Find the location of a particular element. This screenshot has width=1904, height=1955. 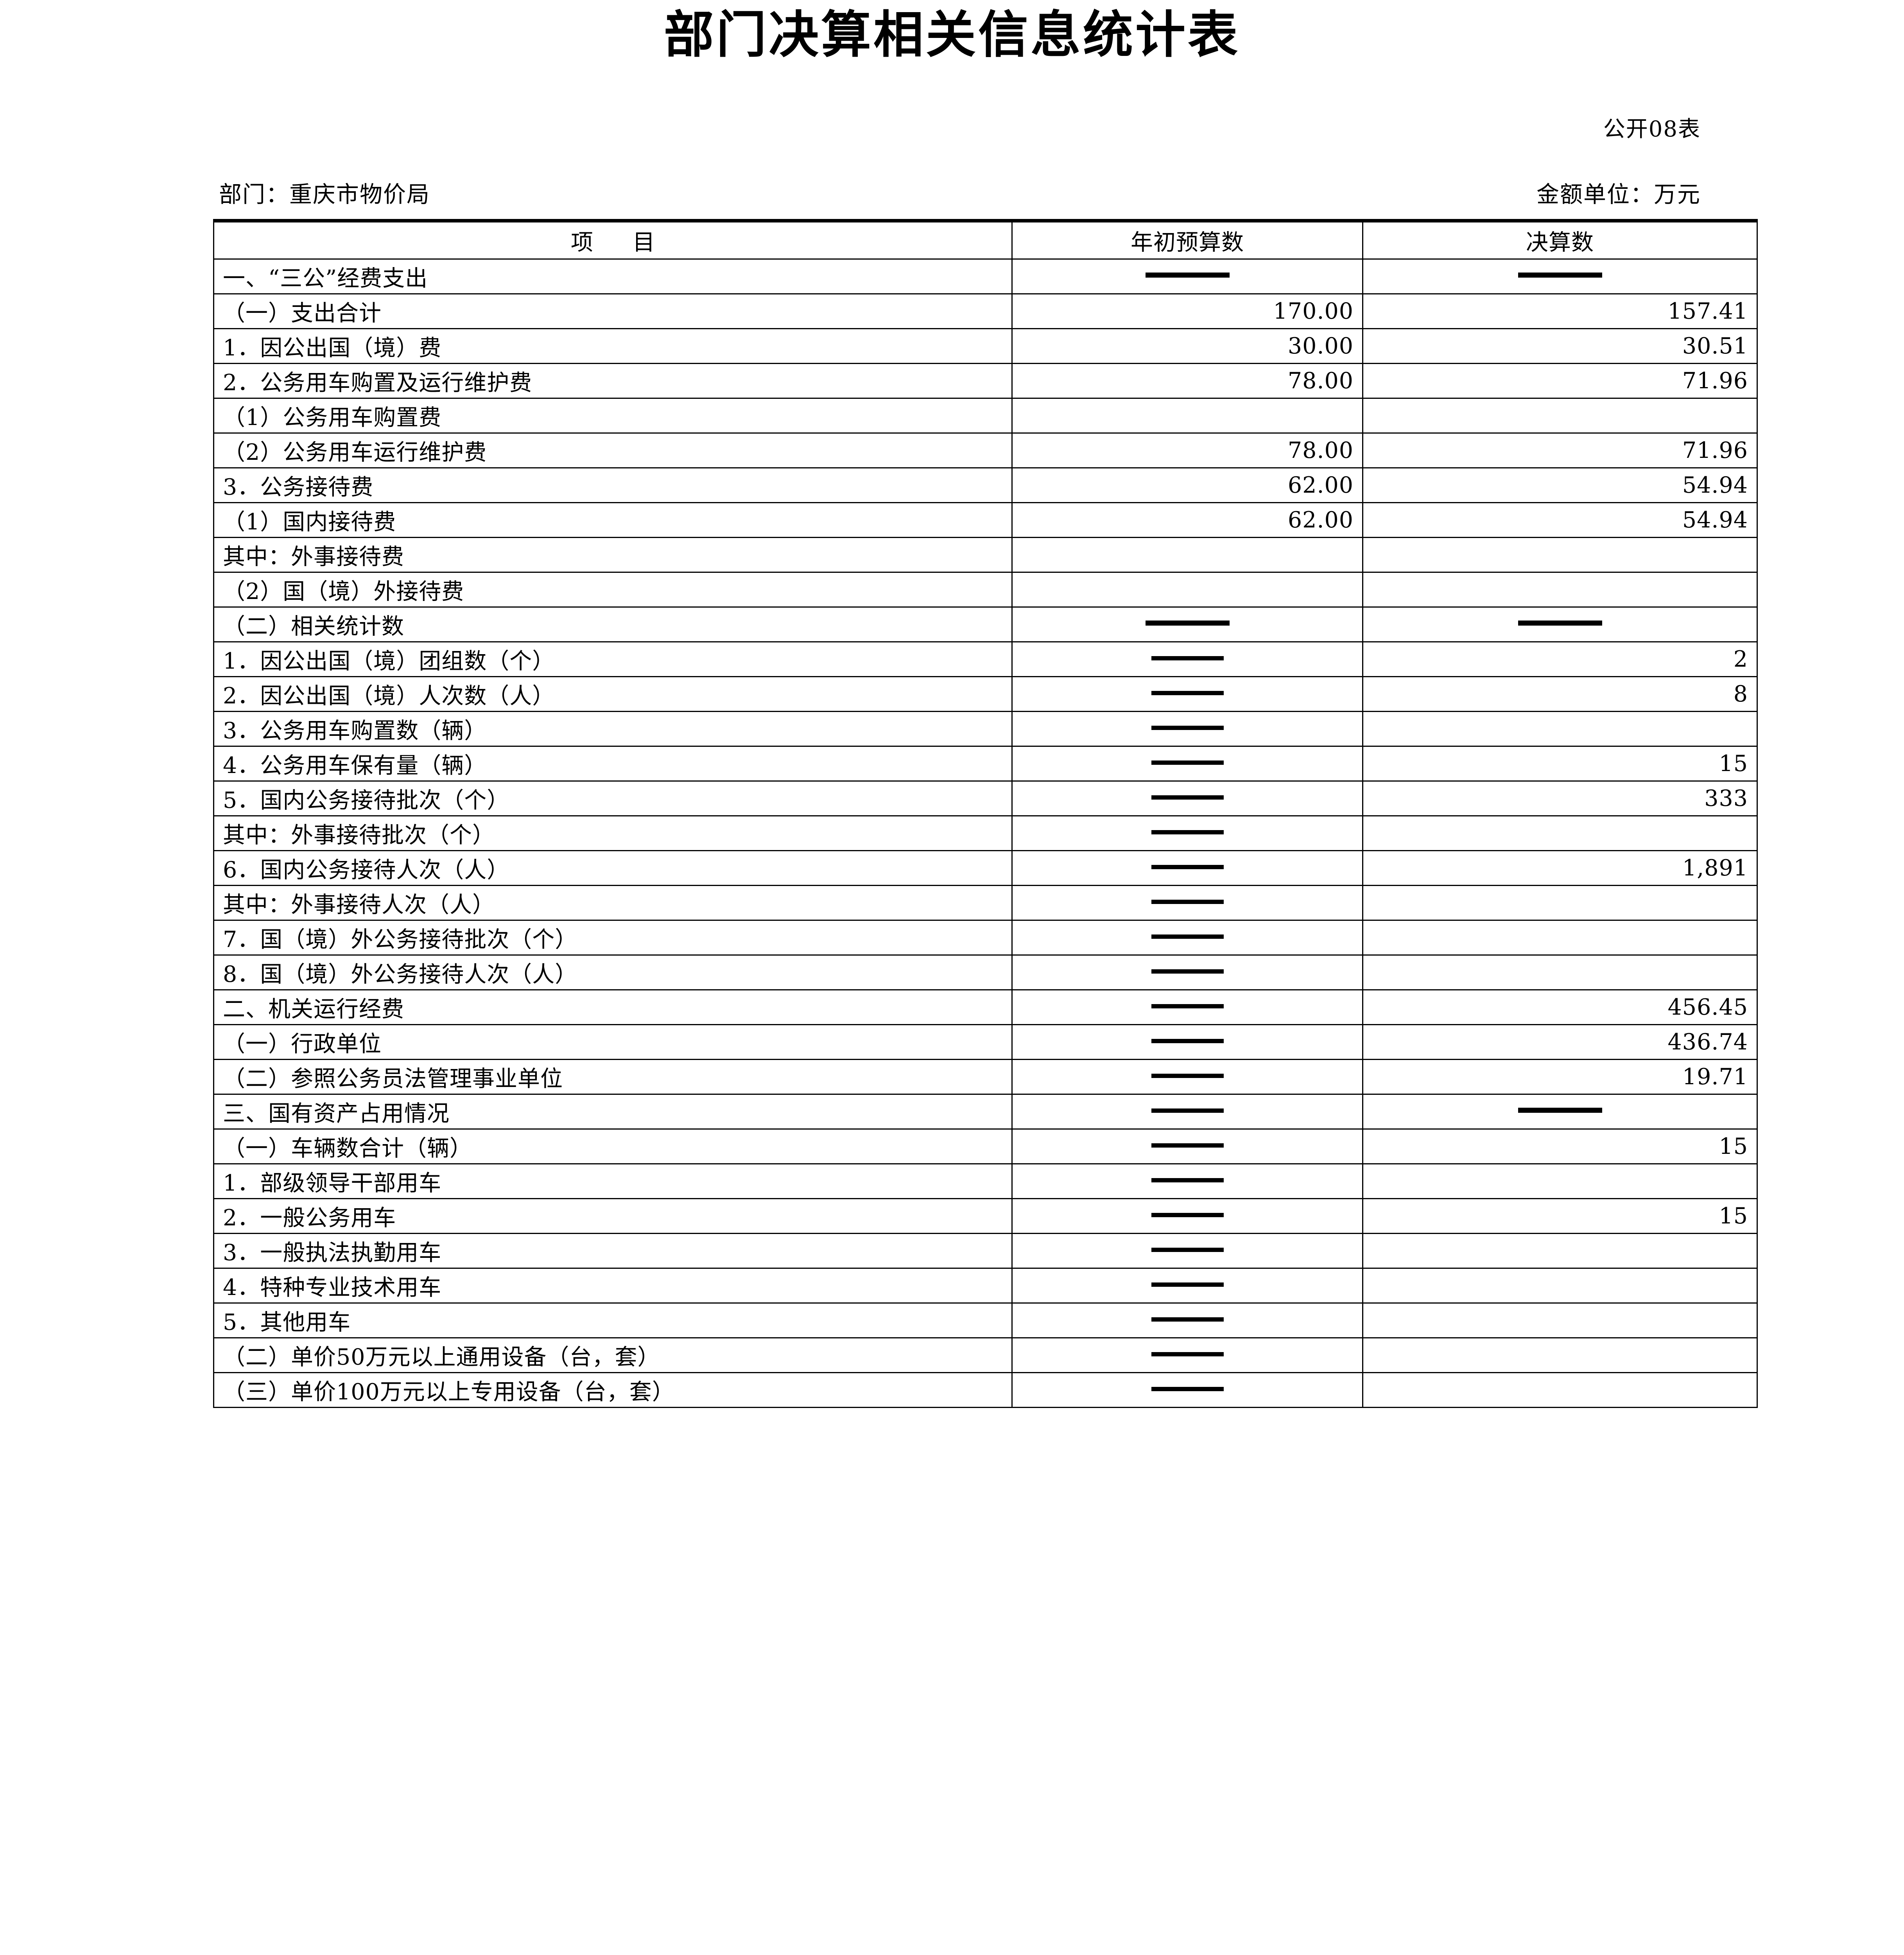

table-row: 3．公务用车购置数（辆） is located at coordinates (985, 729).